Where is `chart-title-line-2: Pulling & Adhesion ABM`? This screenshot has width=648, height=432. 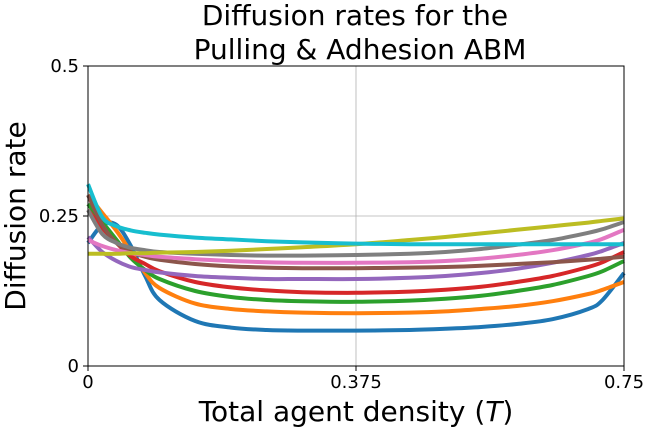 chart-title-line-2: Pulling & Adhesion ABM is located at coordinates (360, 49).